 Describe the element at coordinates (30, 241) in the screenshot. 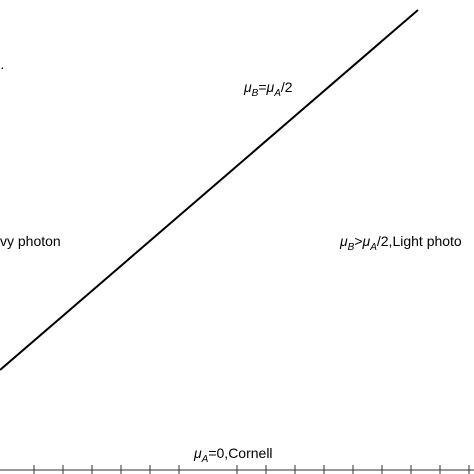

I see `left-region-label: vy photon` at that location.